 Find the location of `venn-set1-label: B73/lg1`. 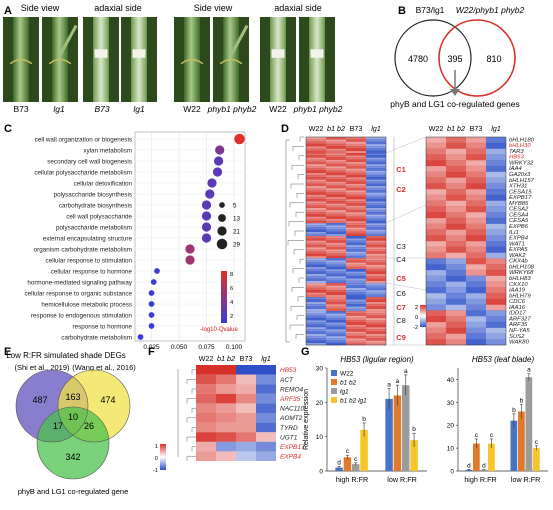

venn-set1-label: B73/lg1 is located at coordinates (430, 10).